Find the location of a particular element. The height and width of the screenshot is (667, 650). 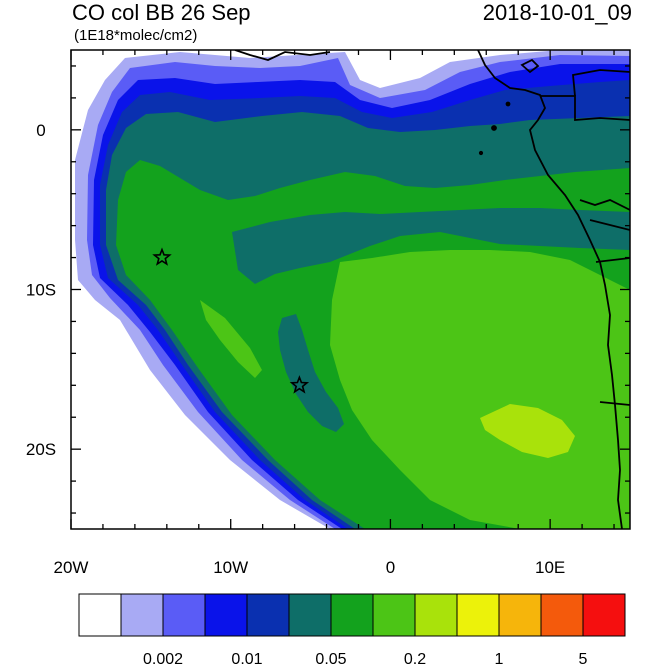

colorbar-tick-label: 5 is located at coordinates (583, 659).